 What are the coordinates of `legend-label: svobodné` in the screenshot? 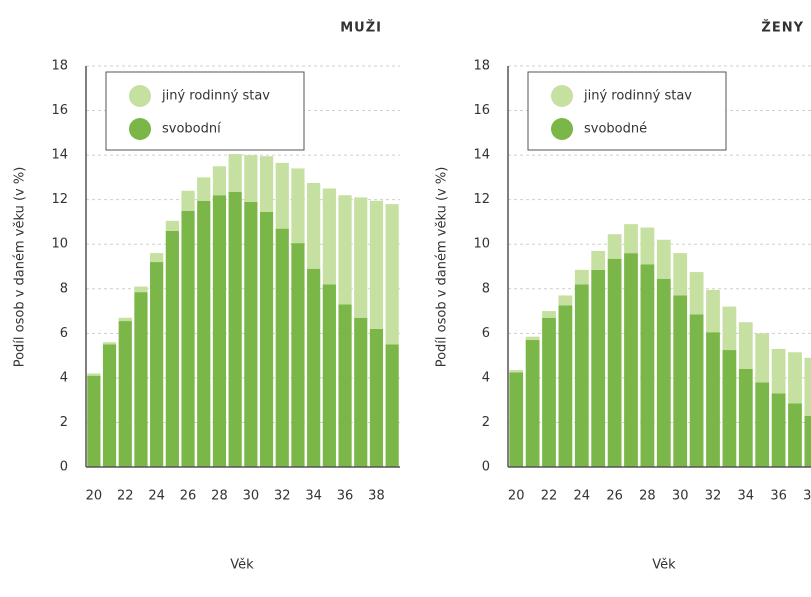 It's located at (615, 129).